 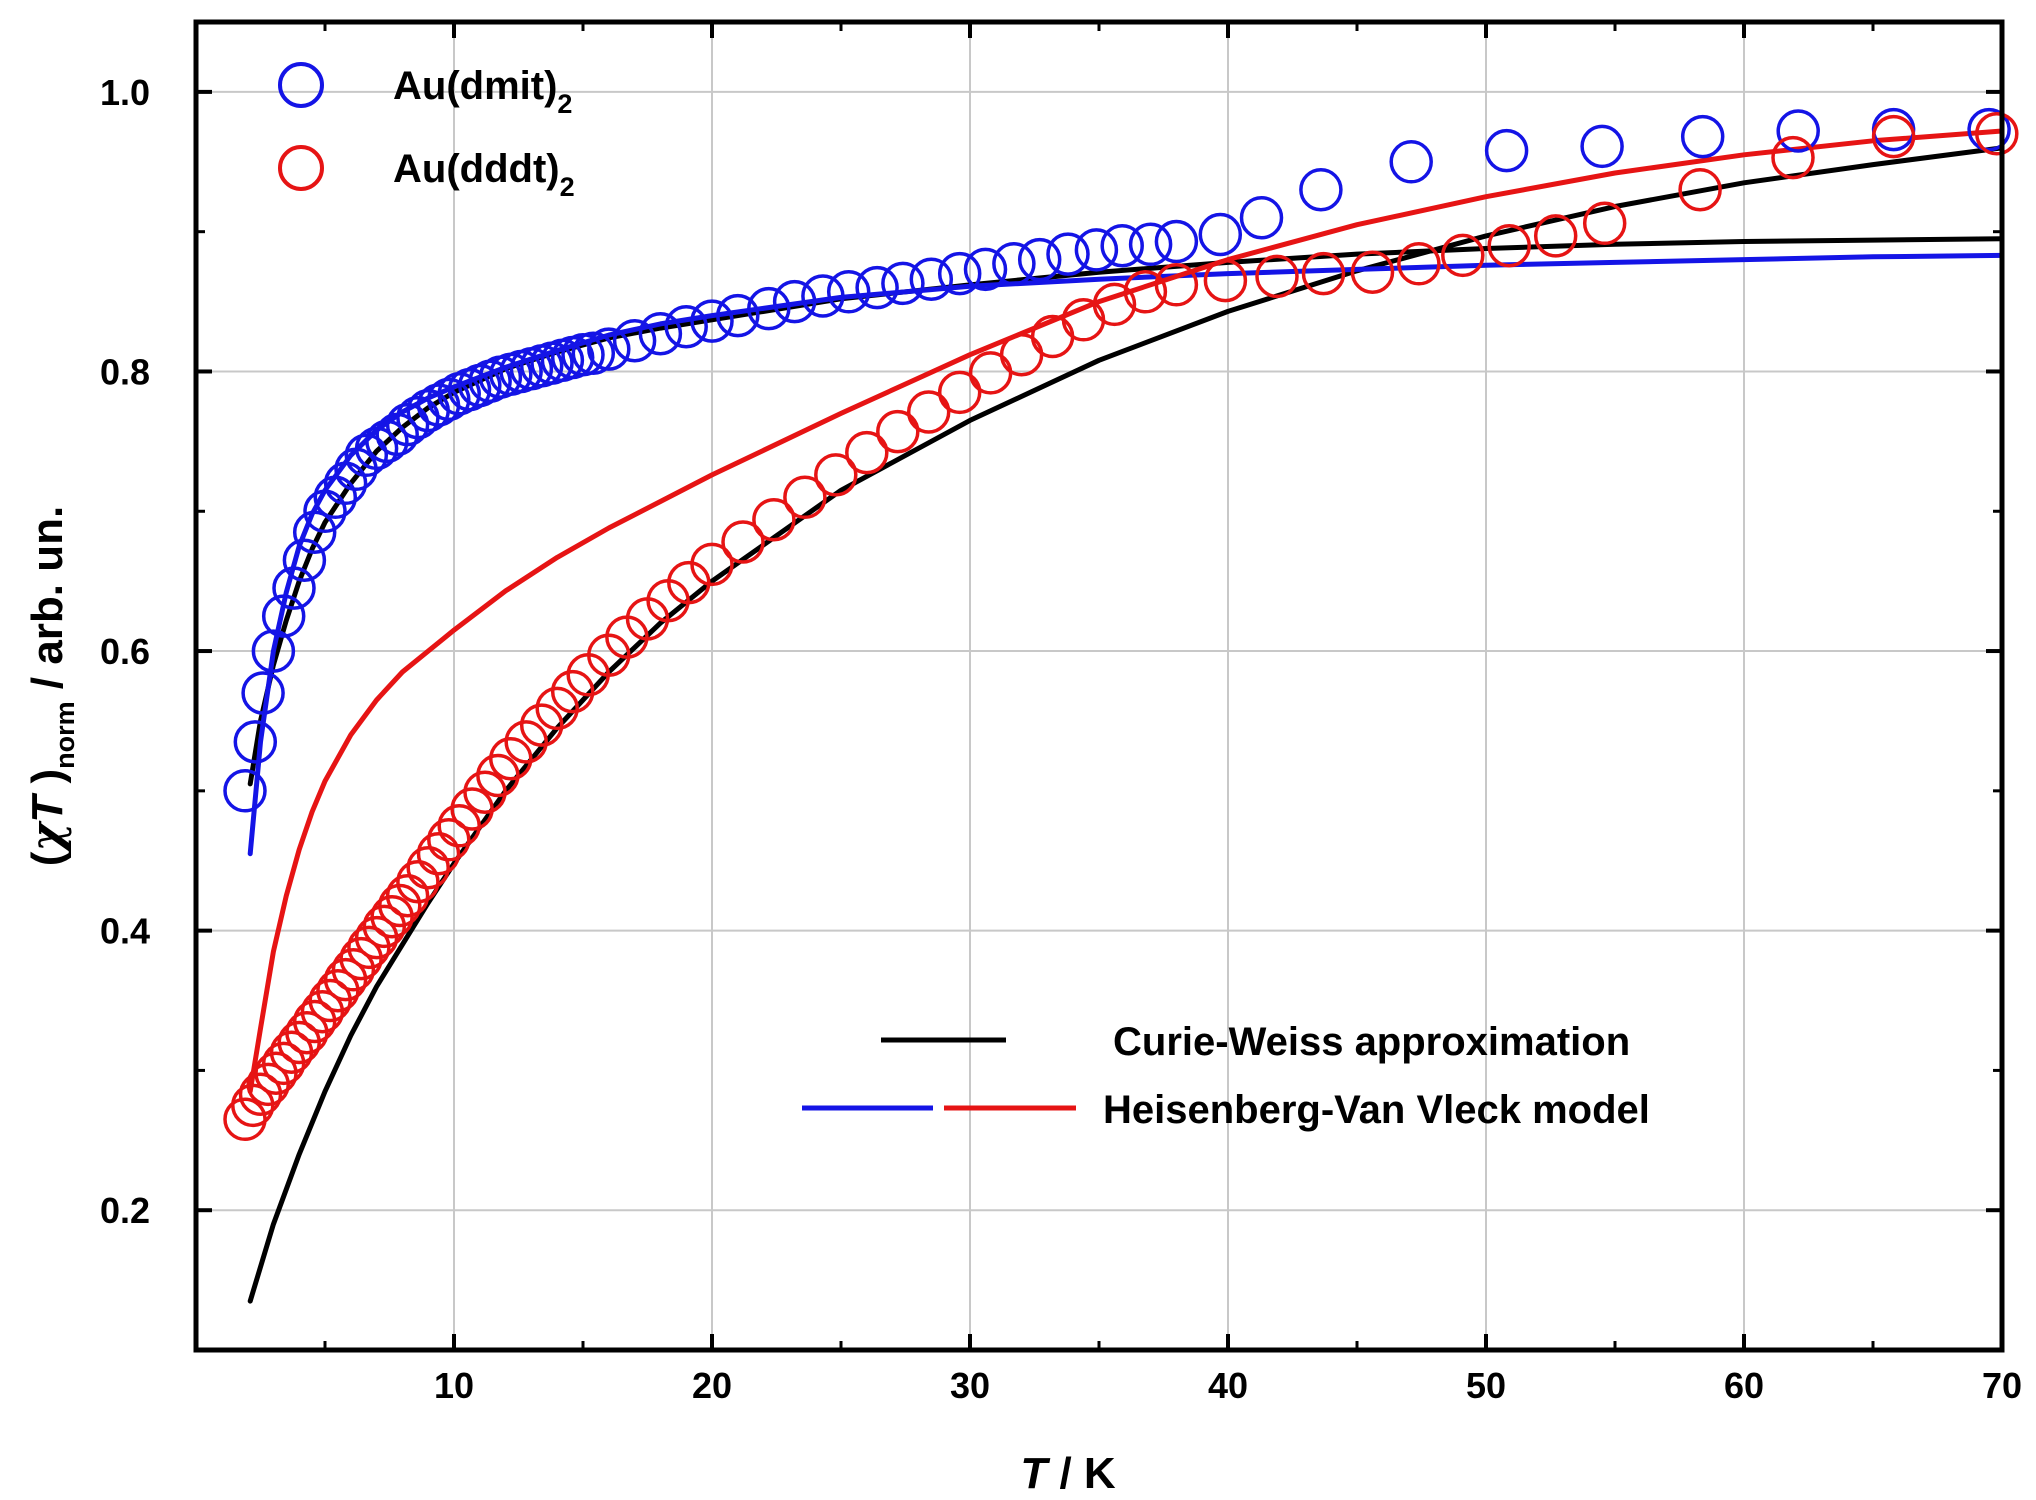 I want to click on legend-label-dmit-name: Au(dmit), so click(x=475, y=86).